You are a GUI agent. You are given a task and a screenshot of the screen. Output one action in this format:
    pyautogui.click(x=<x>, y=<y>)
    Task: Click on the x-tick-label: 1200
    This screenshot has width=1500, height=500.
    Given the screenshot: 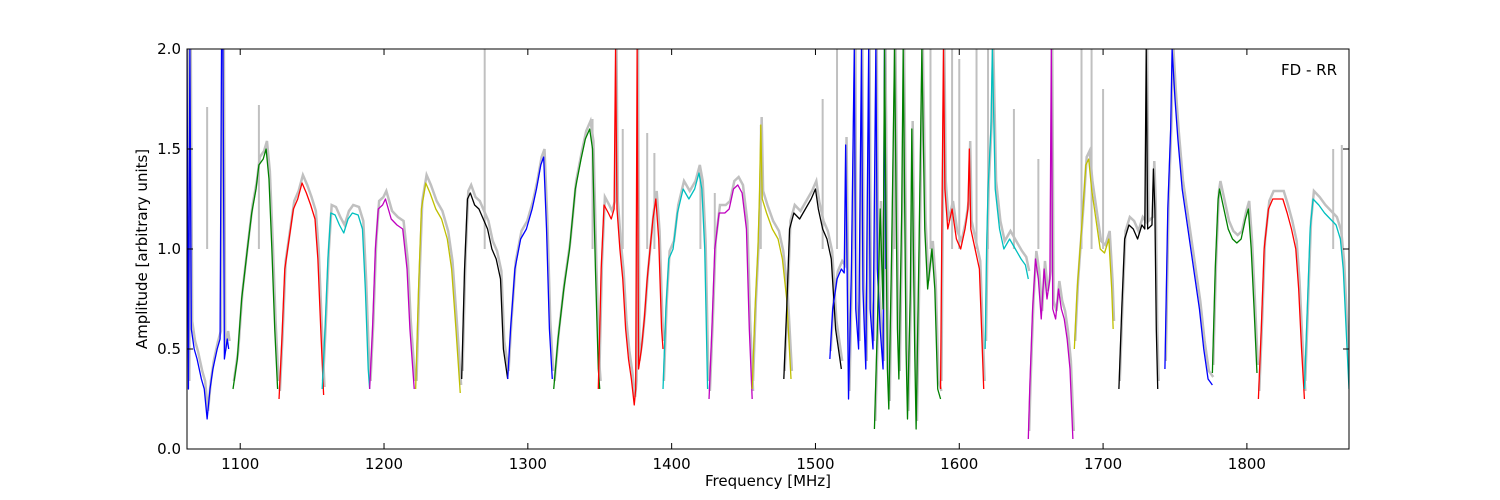 What is the action you would take?
    pyautogui.click(x=384, y=464)
    